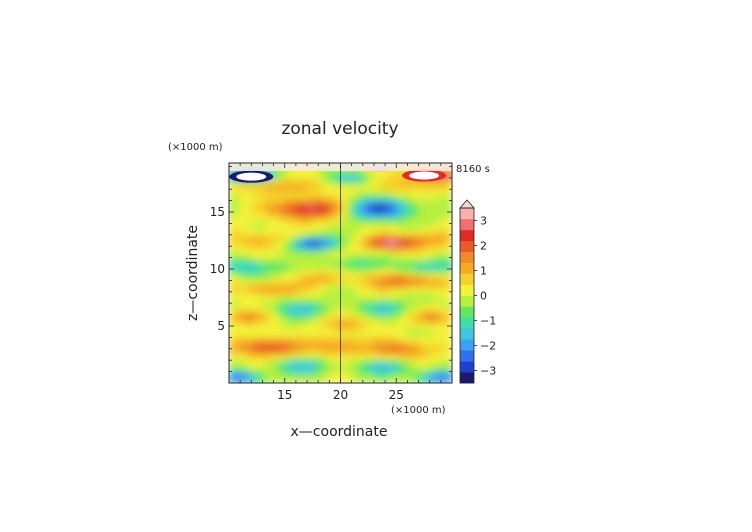  I want to click on time-label: 8160 s, so click(473, 169).